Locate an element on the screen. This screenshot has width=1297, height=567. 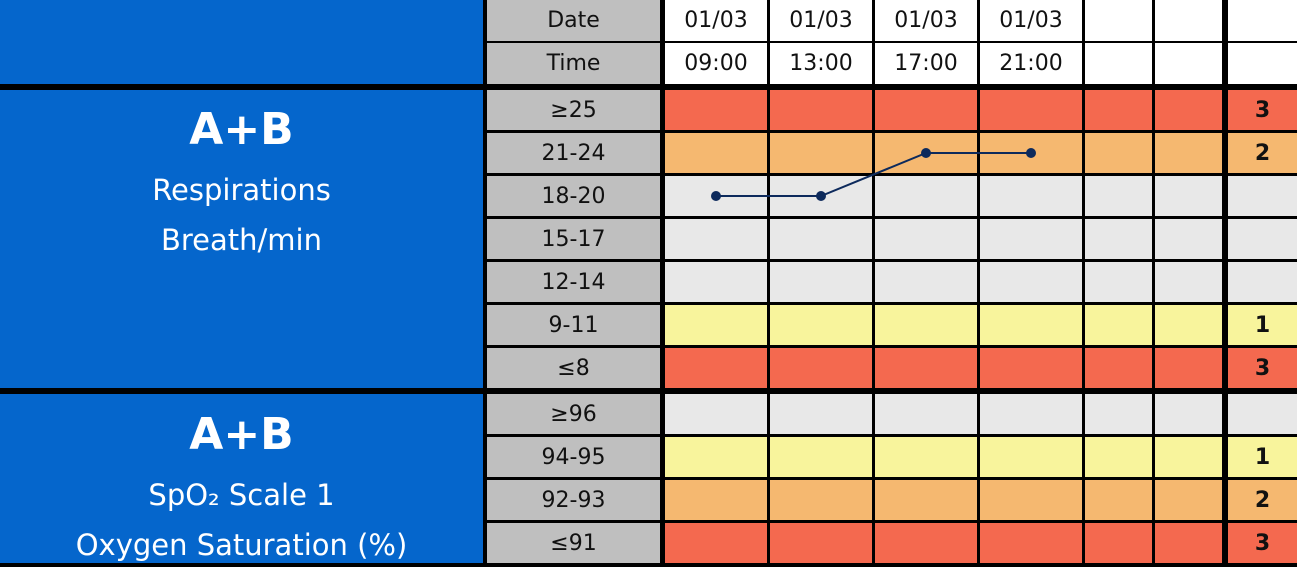
time-cell: 21:00 is located at coordinates (1031, 63).